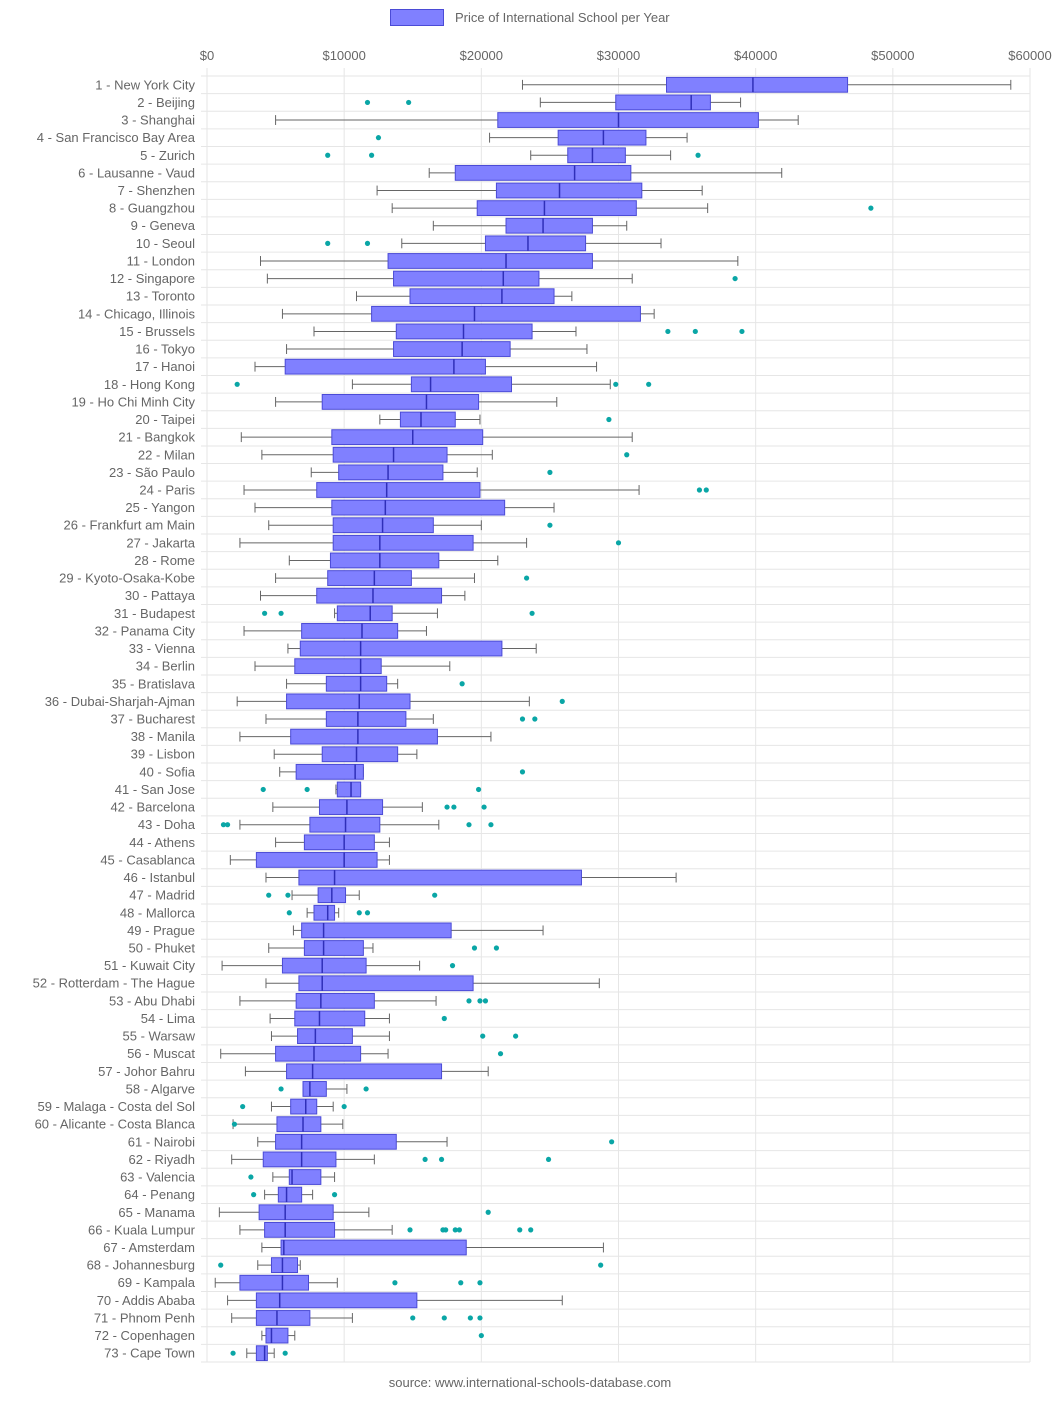  I want to click on y-tick-label: 67 - Amsterdam, so click(149, 1247).